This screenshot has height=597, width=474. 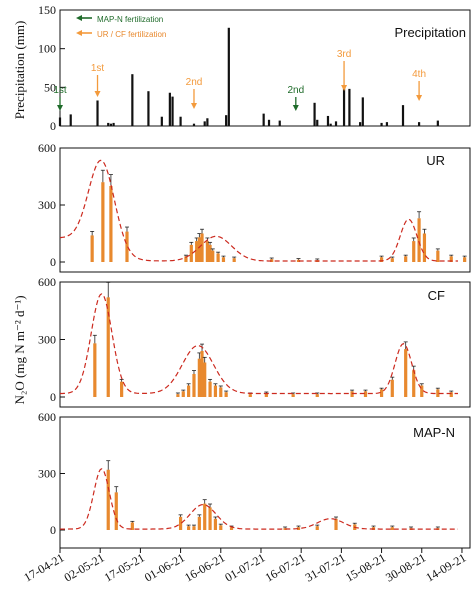 I want to click on x-tick-label: 17-04-21, so click(x=43, y=567).